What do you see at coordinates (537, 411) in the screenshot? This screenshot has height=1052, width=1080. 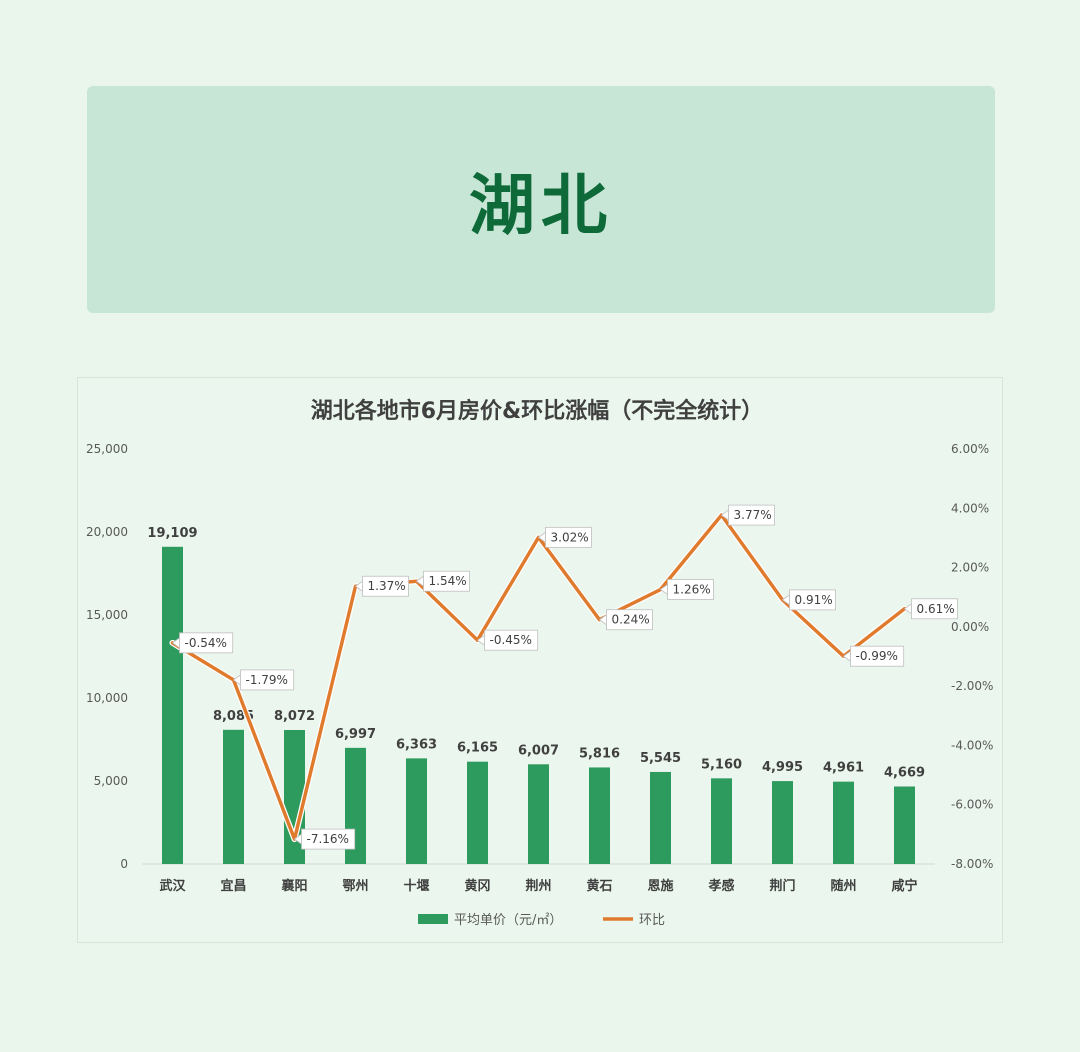 I see `chart-title: 湖北各地市6月房价&环比涨幅（不完全统计）` at bounding box center [537, 411].